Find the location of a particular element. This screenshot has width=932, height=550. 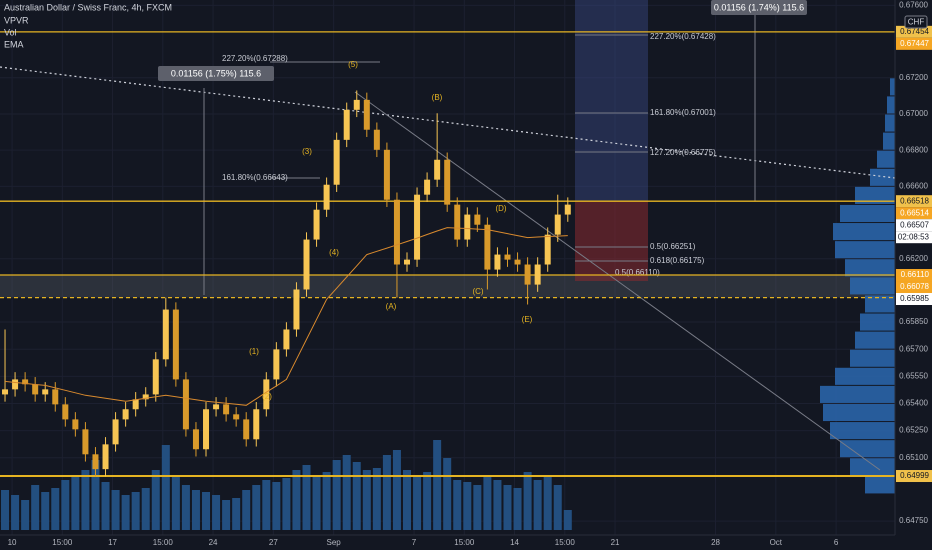

currency: CHF is located at coordinates (916, 22).